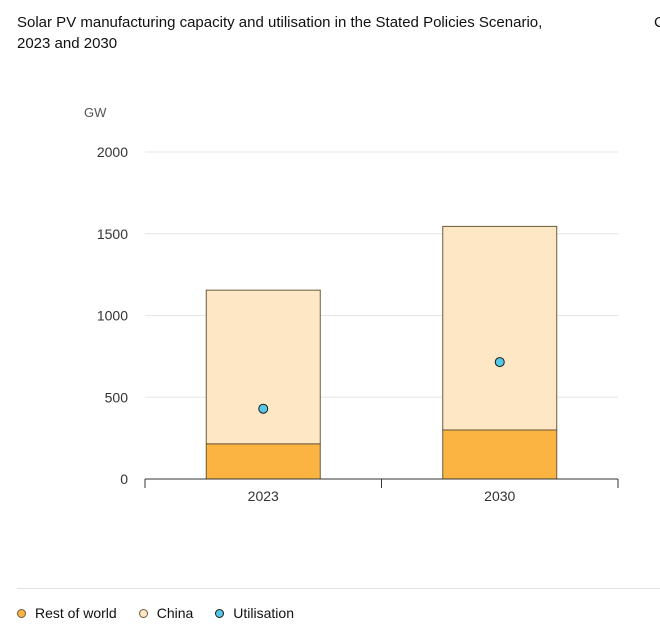  I want to click on legend: Rest of world China Utilisation, so click(166, 613).